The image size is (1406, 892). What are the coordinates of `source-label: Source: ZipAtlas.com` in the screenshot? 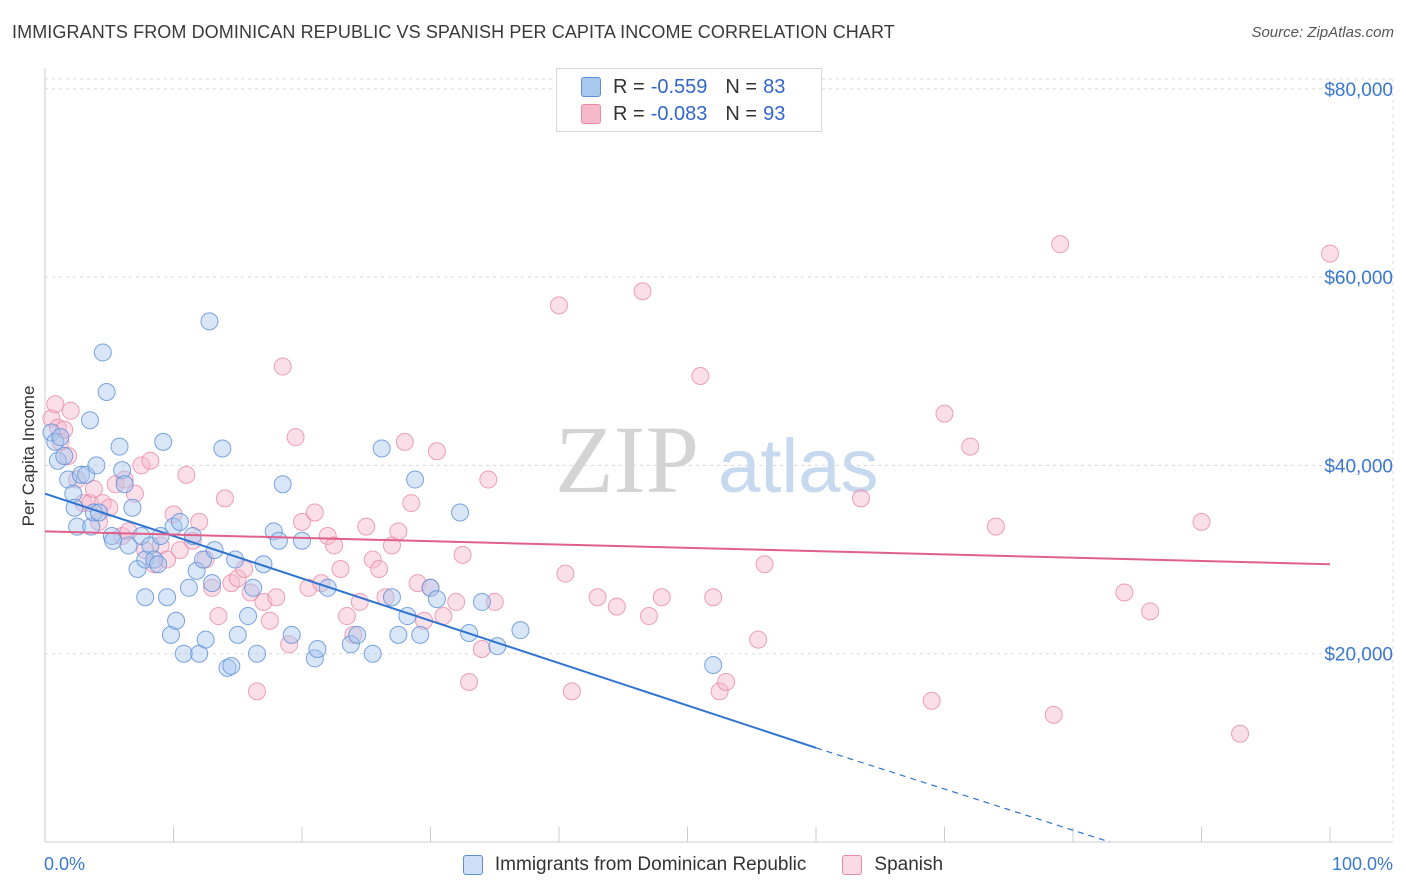 It's located at (1322, 32).